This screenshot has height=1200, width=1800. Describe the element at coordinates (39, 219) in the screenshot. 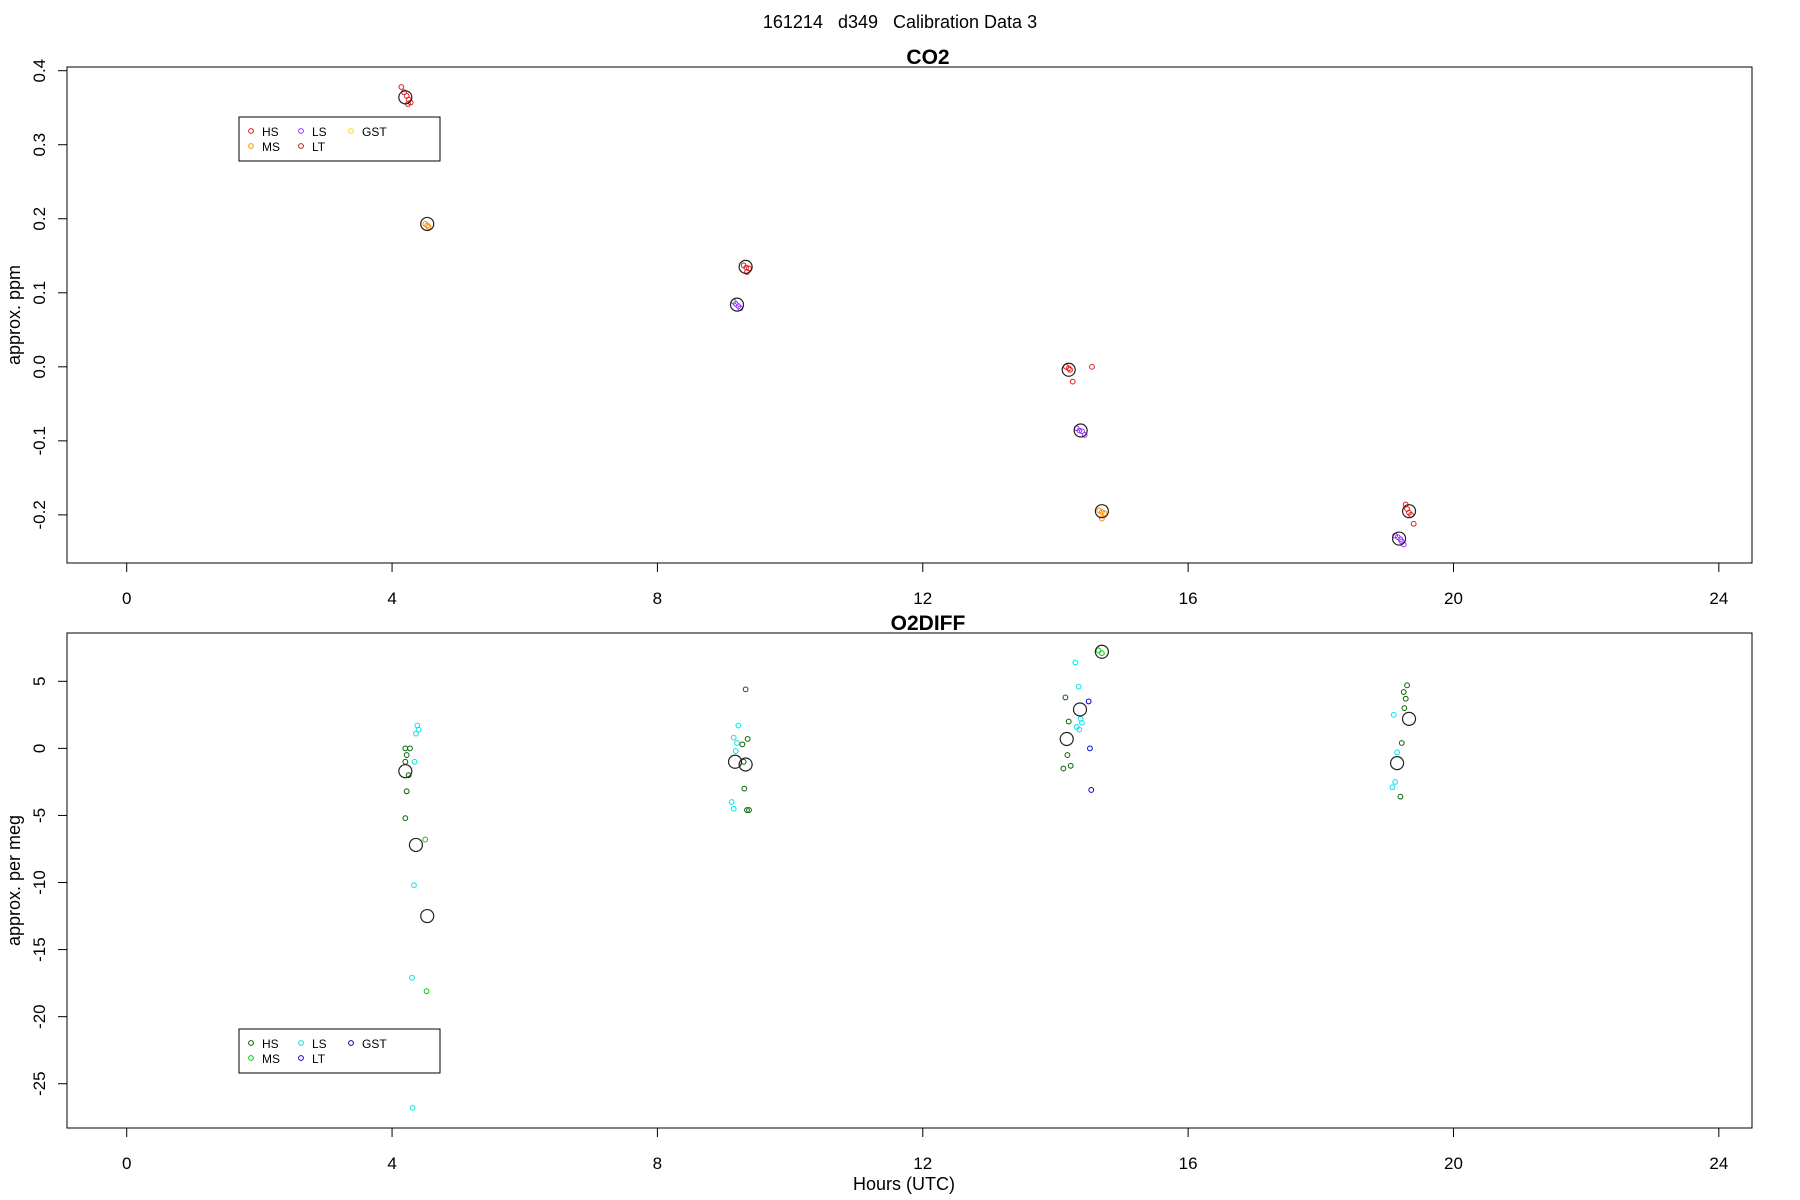

I see `y-tick-label: 0.2` at that location.